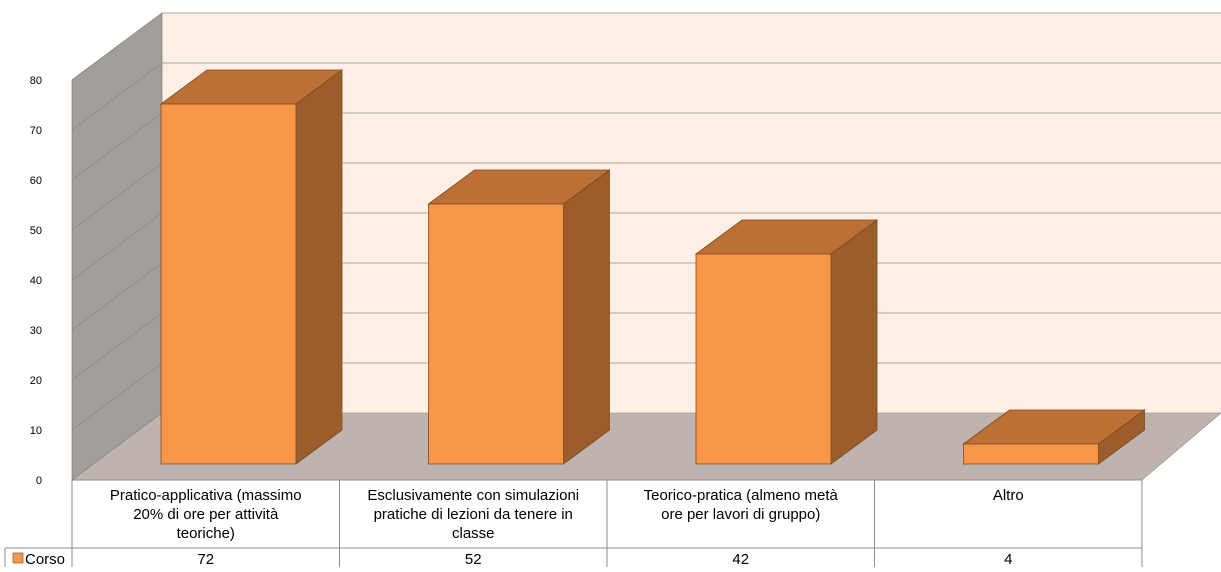 The image size is (1221, 572). Describe the element at coordinates (36, 81) in the screenshot. I see `y-tick-label: 80` at that location.